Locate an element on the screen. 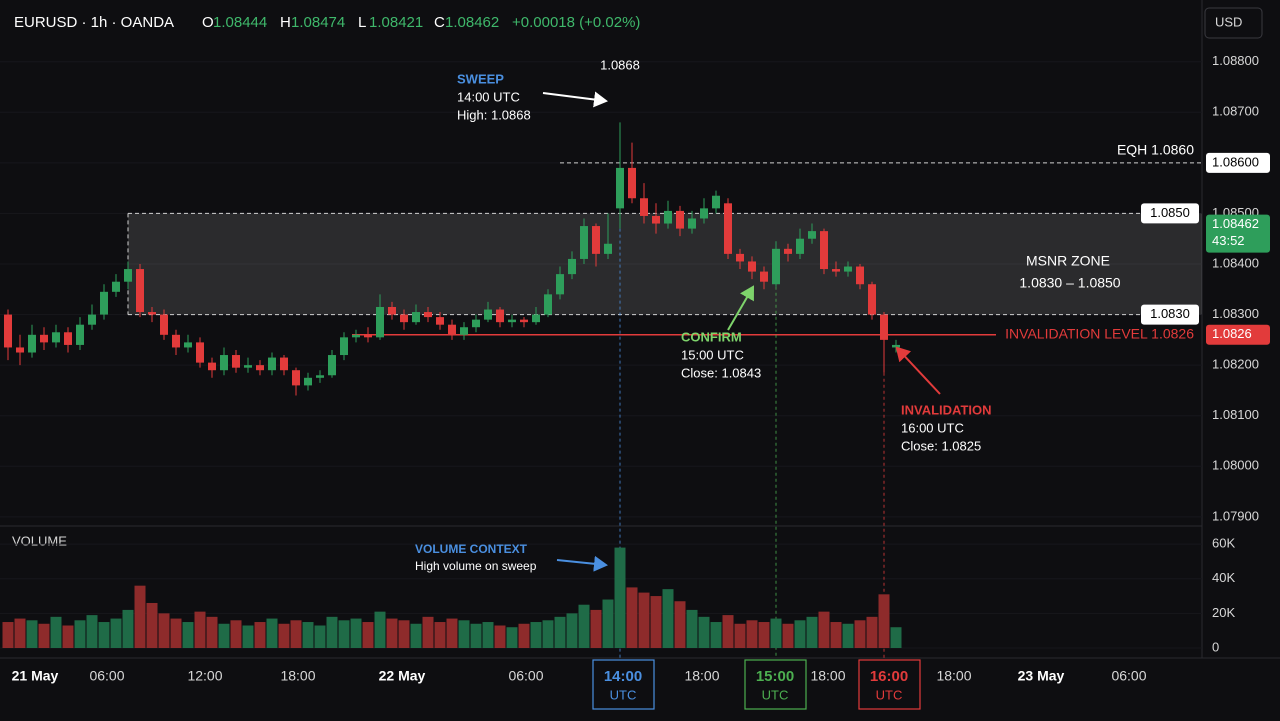 The height and width of the screenshot is (721, 1280). x-tick-label: 21 May is located at coordinates (35, 676).